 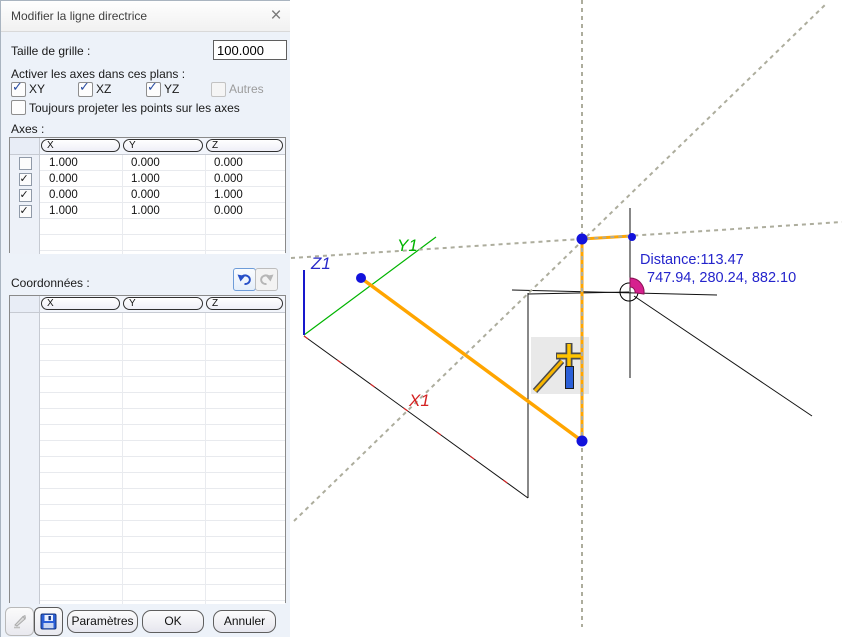 I want to click on close-icon: ×, so click(x=276, y=15).